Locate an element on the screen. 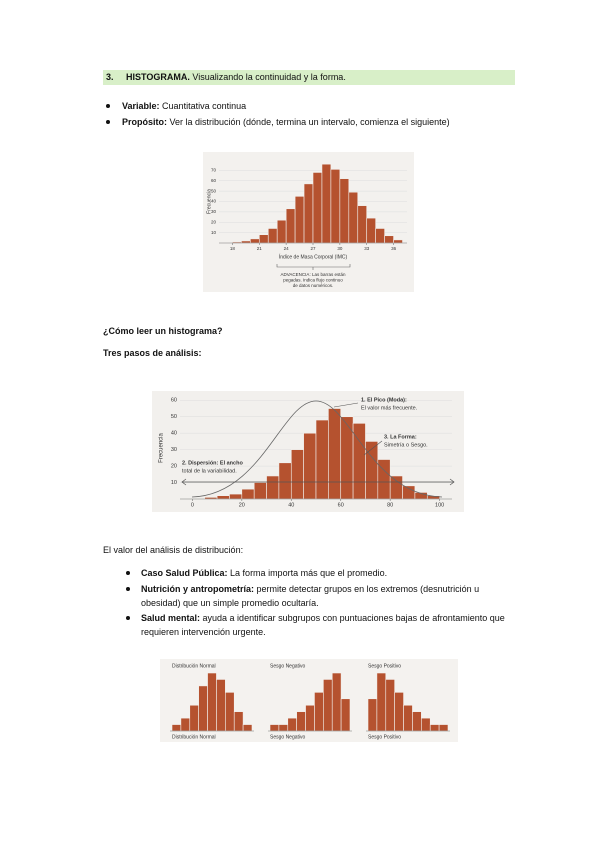 Image resolution: width=599 pixels, height=848 pixels. panel-title: Sesgo Negativo is located at coordinates (288, 666).